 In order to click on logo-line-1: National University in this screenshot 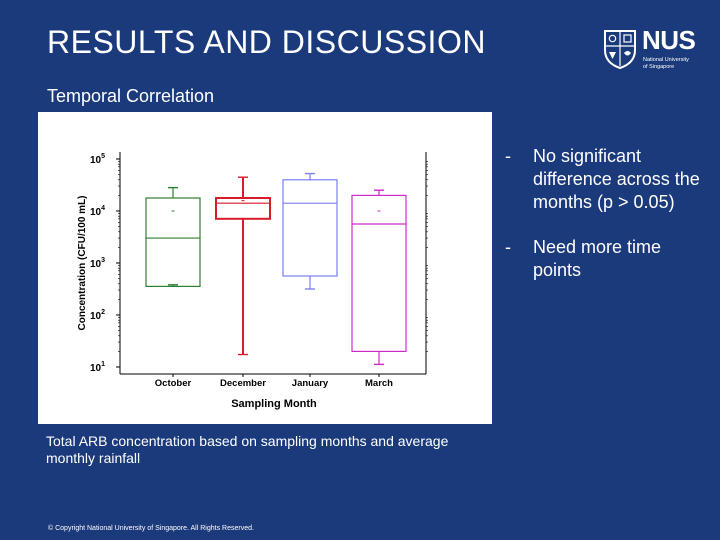, I will do `click(666, 60)`.